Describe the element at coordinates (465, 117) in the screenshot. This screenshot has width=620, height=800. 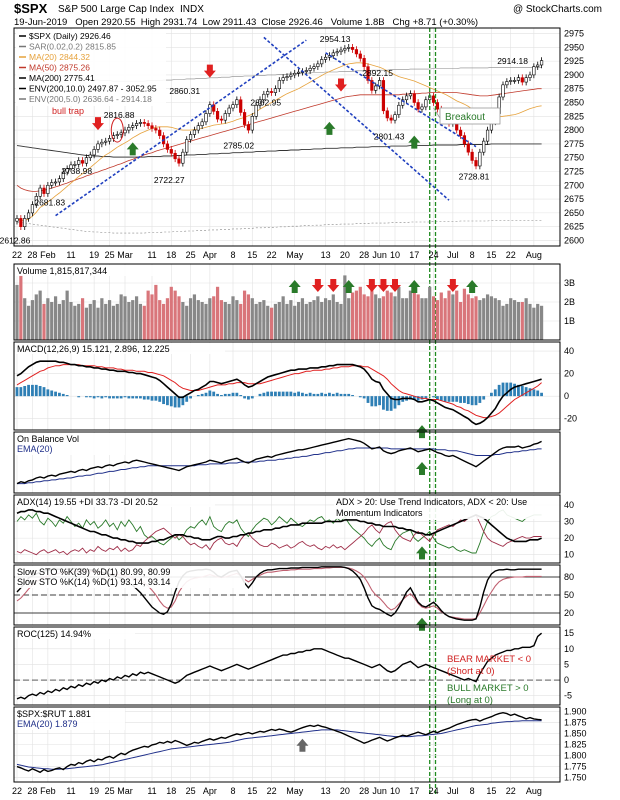
I see `breakout-label: Breakout` at that location.